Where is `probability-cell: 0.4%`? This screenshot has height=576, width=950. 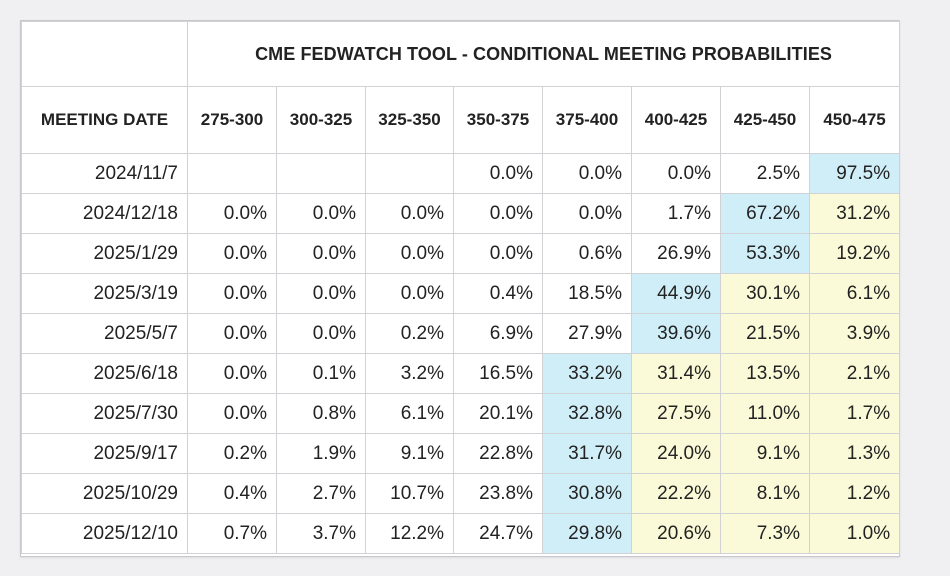 probability-cell: 0.4% is located at coordinates (232, 493).